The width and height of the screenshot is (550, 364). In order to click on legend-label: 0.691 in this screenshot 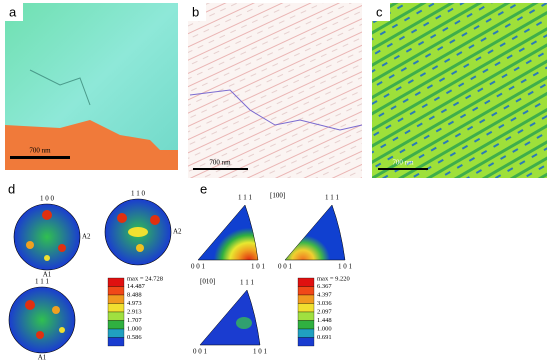, I will do `click(324, 337)`.